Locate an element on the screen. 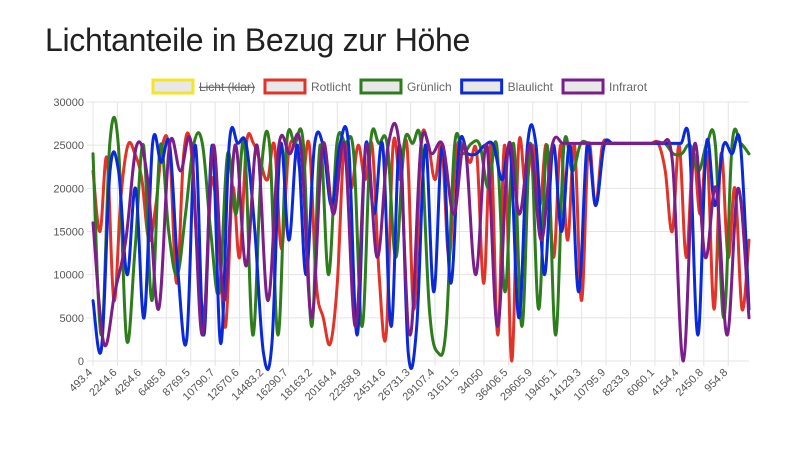 This screenshot has height=466, width=800. legend-label: Blaulicht is located at coordinates (531, 87).